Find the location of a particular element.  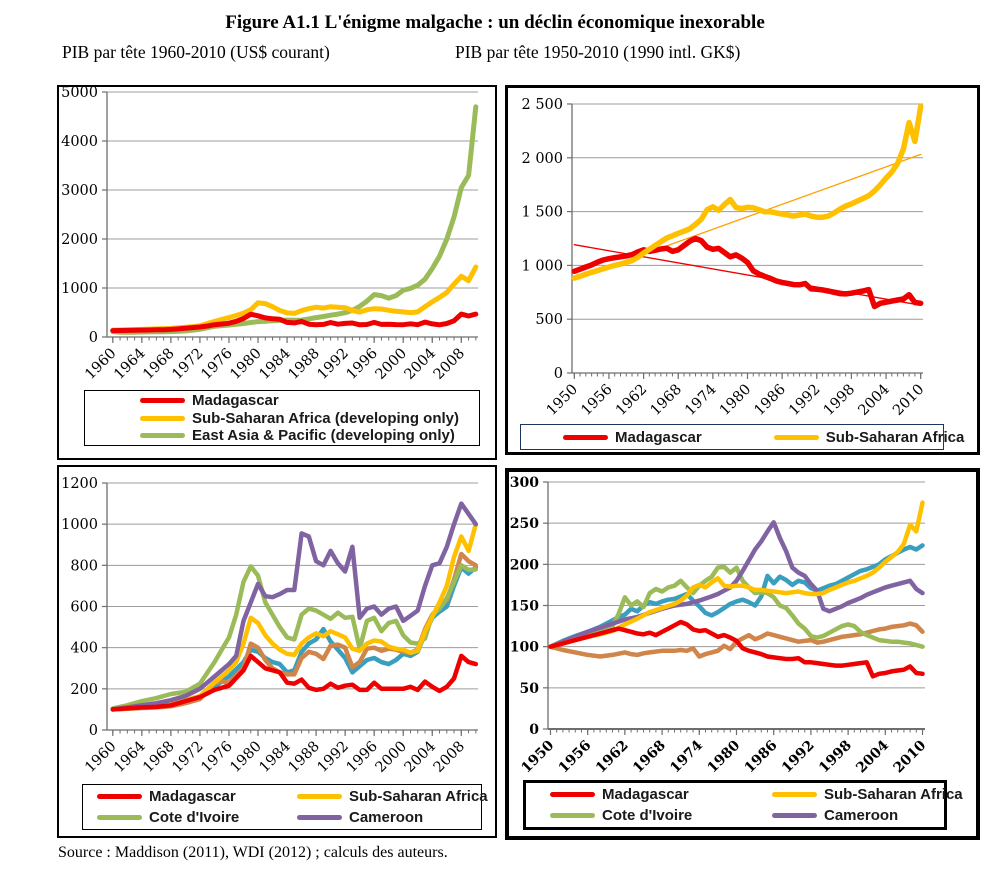

series-line-unlabeled is located at coordinates (736, 640).